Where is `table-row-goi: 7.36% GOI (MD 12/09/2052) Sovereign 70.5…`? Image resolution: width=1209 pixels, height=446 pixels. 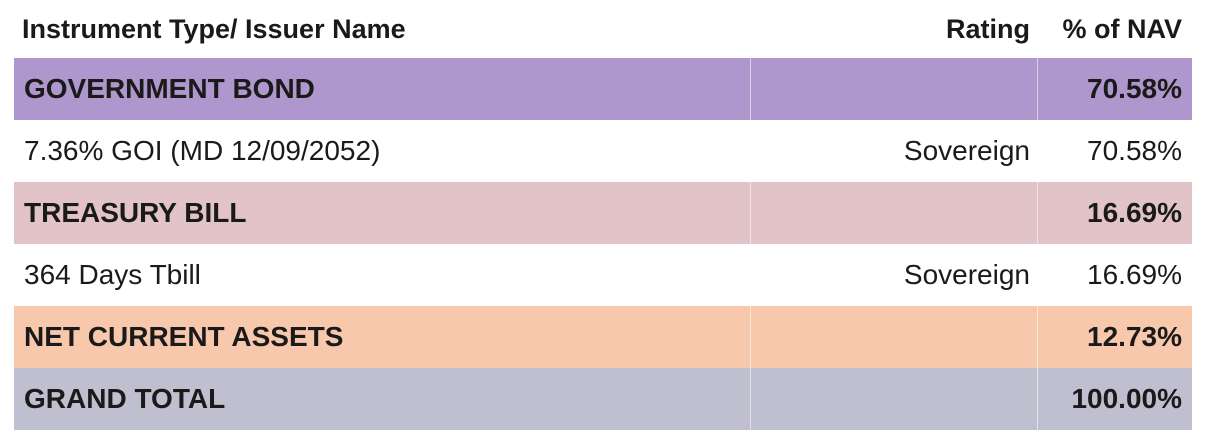 table-row-goi: 7.36% GOI (MD 12/09/2052) Sovereign 70.5… is located at coordinates (603, 151).